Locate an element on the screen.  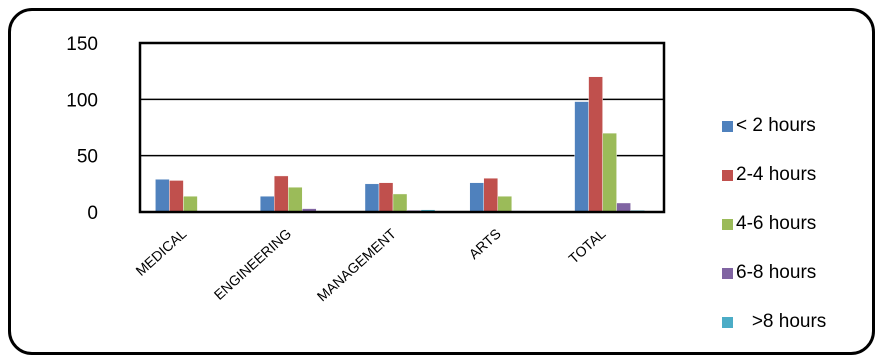
legend-item: >8 hours is located at coordinates (797, 333).